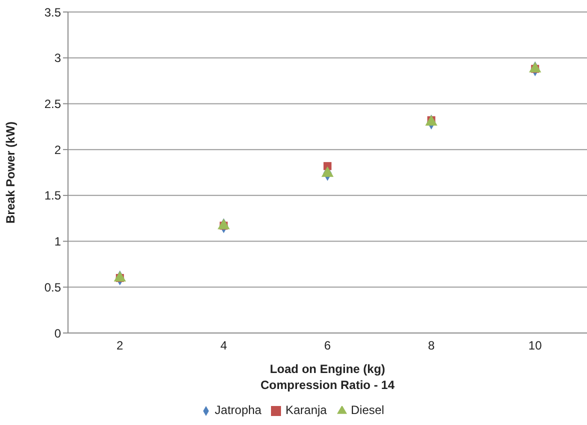  What do you see at coordinates (431, 345) in the screenshot?
I see `x-tick-label: 8` at bounding box center [431, 345].